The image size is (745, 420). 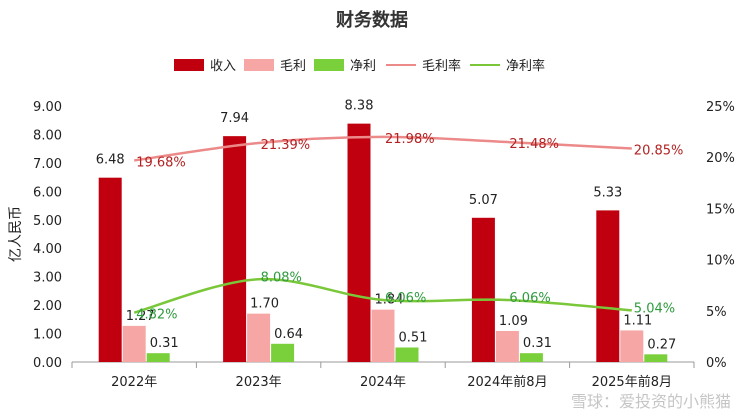 I want to click on line-label-2: 4.82%, so click(x=156, y=315).